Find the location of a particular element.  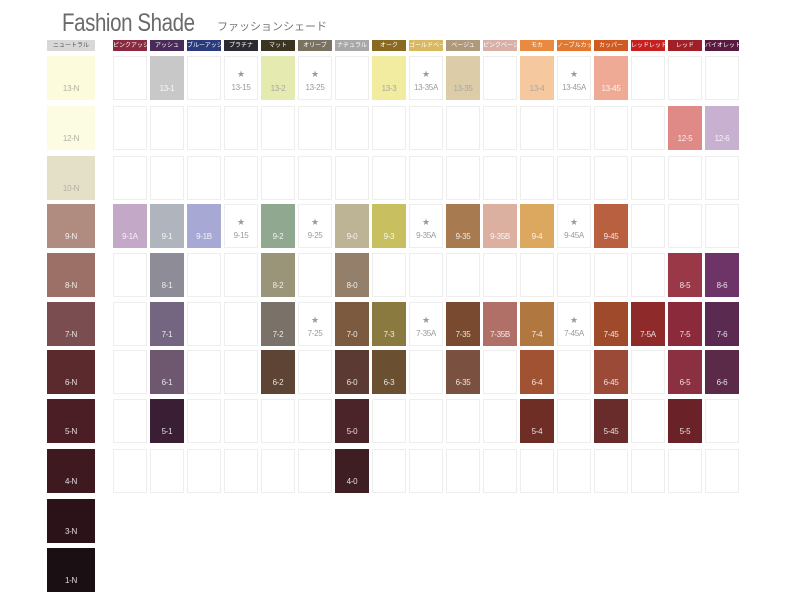

shade-swatch: 7-6 is located at coordinates (722, 324).